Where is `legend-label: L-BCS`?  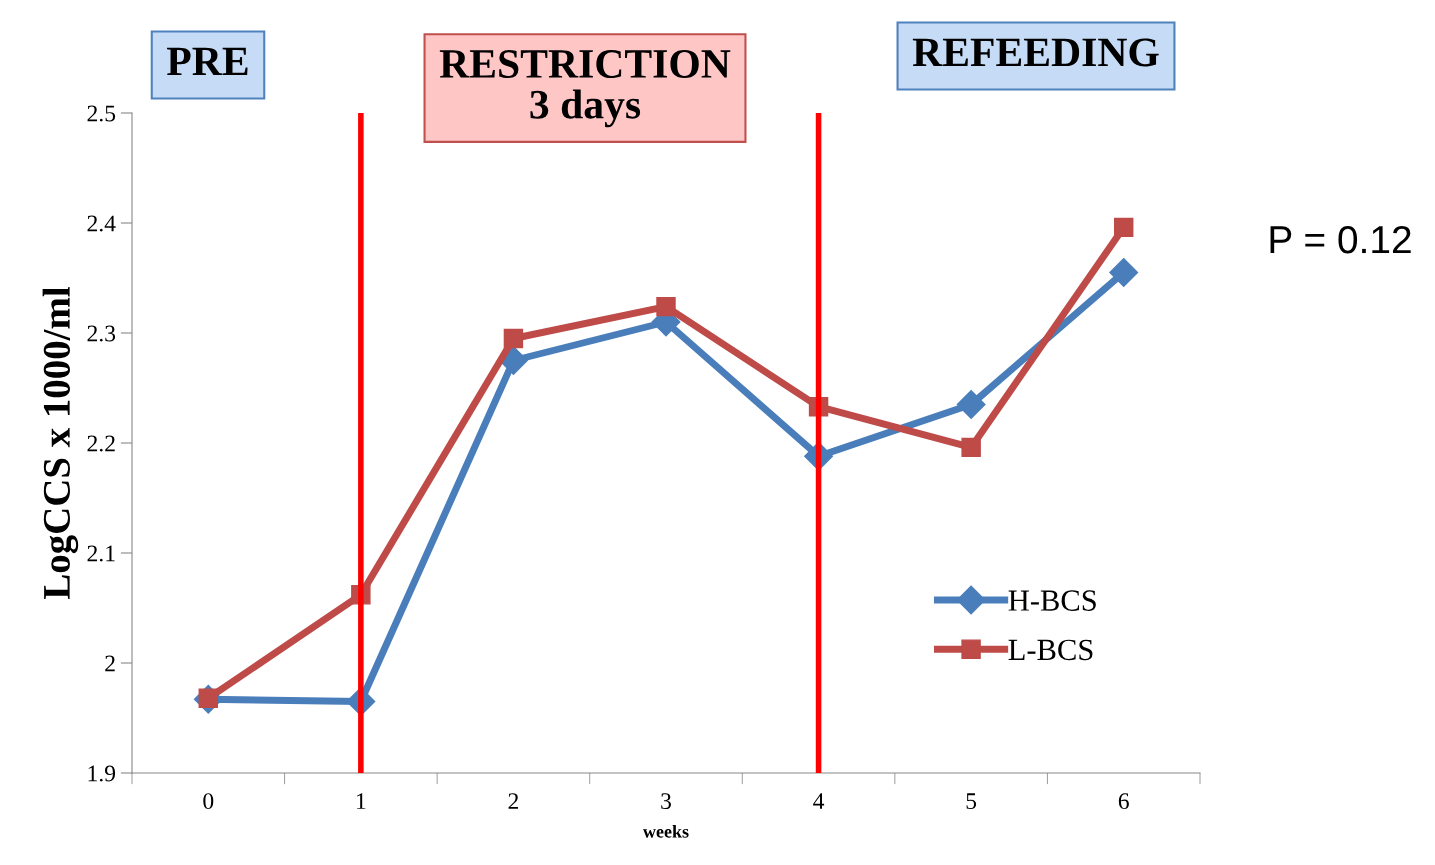
legend-label: L-BCS is located at coordinates (1050, 650).